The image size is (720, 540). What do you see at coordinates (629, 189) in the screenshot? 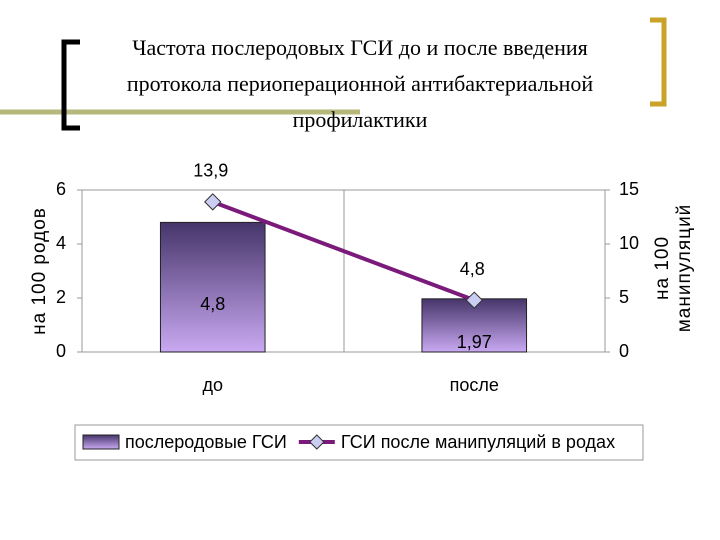
I see `y2-tick-label: 15` at bounding box center [629, 189].